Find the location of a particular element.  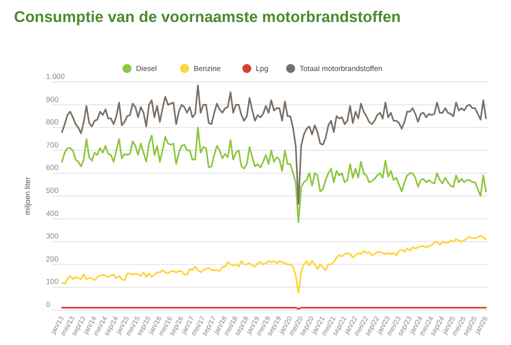

chart-title: Consumptie van de voornaamste motorbrandstoffen is located at coordinates (207, 17).